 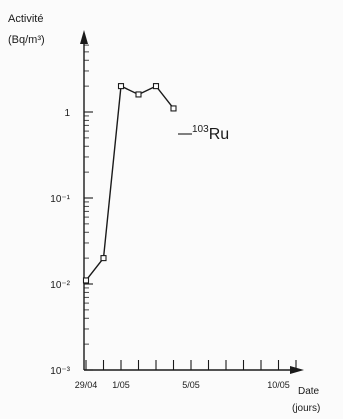 I want to click on y-tick-label: 10⁻¹, so click(x=60, y=199).